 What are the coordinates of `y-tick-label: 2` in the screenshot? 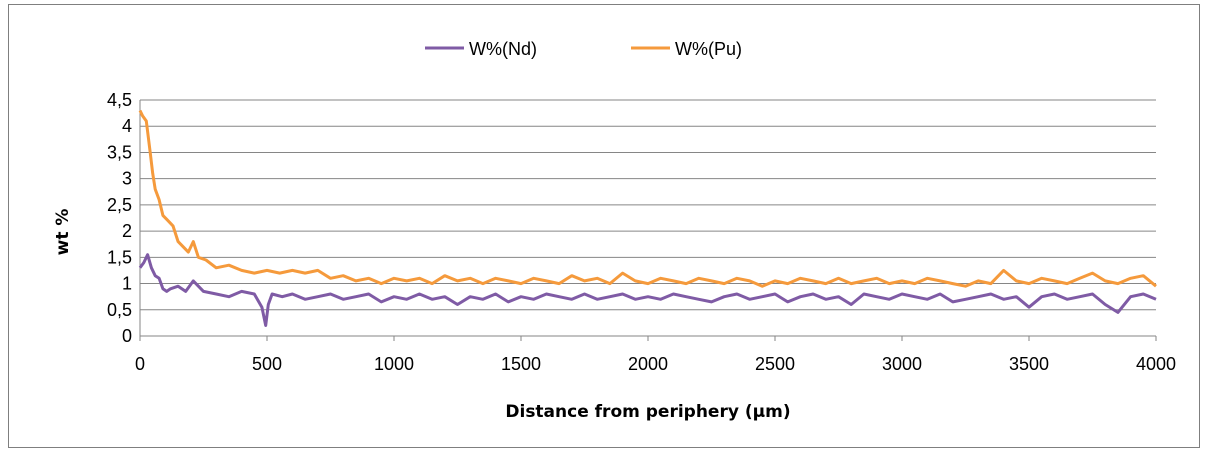 It's located at (127, 231).